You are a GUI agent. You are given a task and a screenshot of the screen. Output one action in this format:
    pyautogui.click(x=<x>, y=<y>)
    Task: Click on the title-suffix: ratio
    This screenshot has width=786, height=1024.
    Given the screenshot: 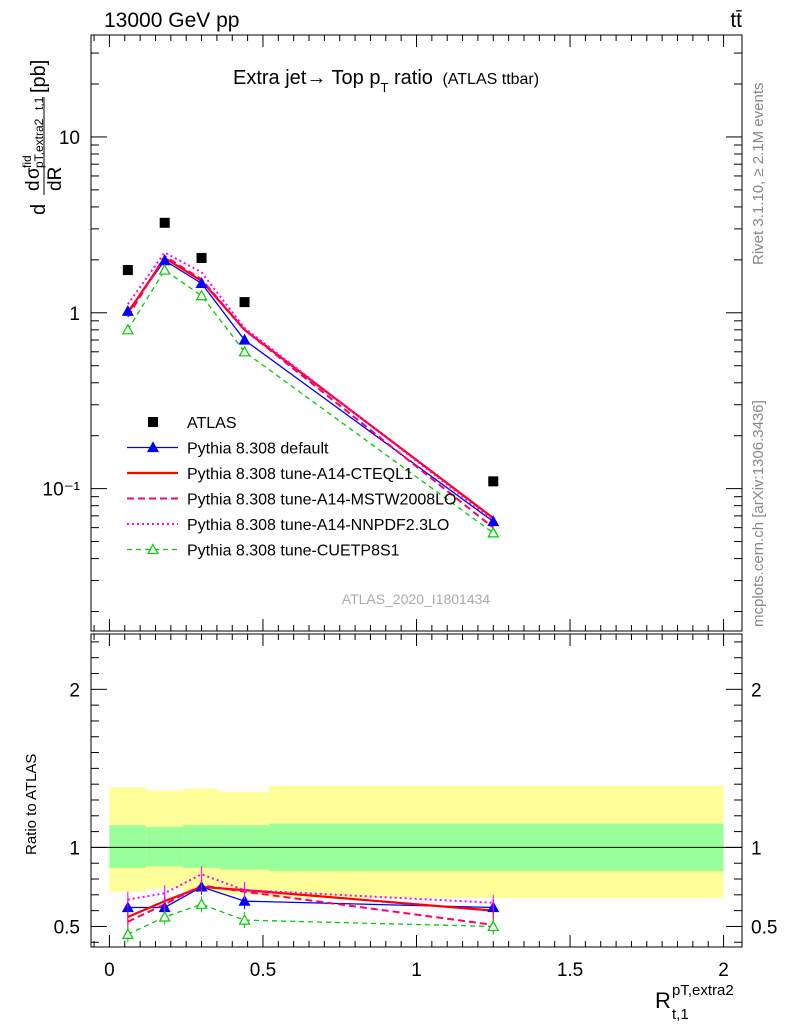 What is the action you would take?
    pyautogui.click(x=410, y=78)
    